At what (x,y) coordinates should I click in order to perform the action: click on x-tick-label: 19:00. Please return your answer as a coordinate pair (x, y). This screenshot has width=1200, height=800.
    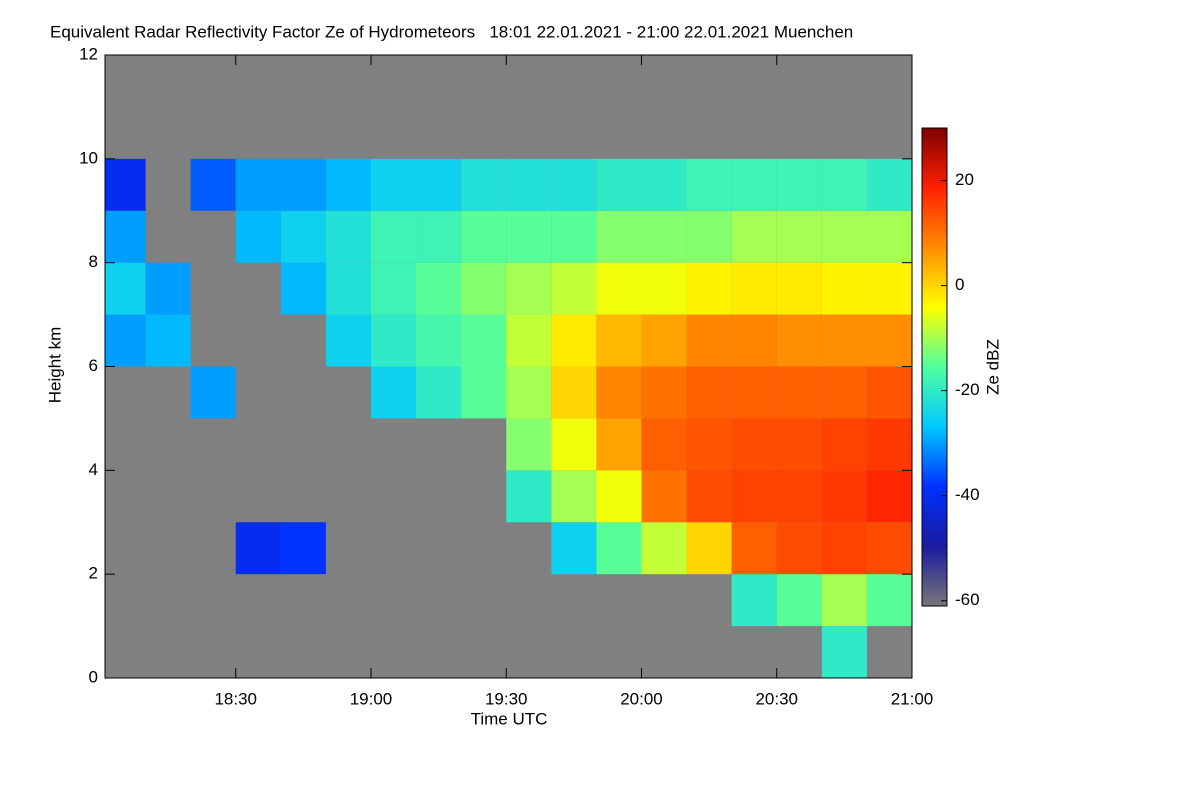
    Looking at the image, I should click on (371, 698).